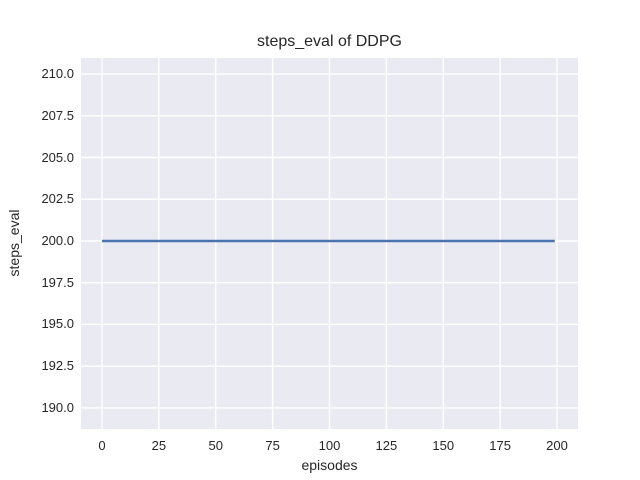 The width and height of the screenshot is (640, 480). Describe the element at coordinates (215, 445) in the screenshot. I see `x-tick-label: 50` at that location.